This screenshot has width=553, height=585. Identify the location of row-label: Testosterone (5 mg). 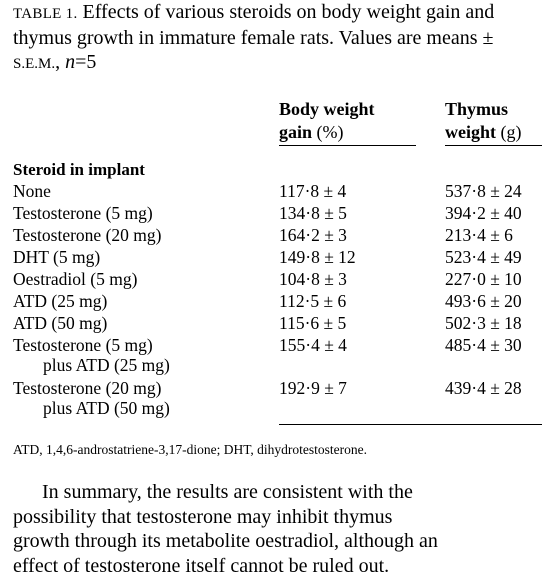
(83, 213).